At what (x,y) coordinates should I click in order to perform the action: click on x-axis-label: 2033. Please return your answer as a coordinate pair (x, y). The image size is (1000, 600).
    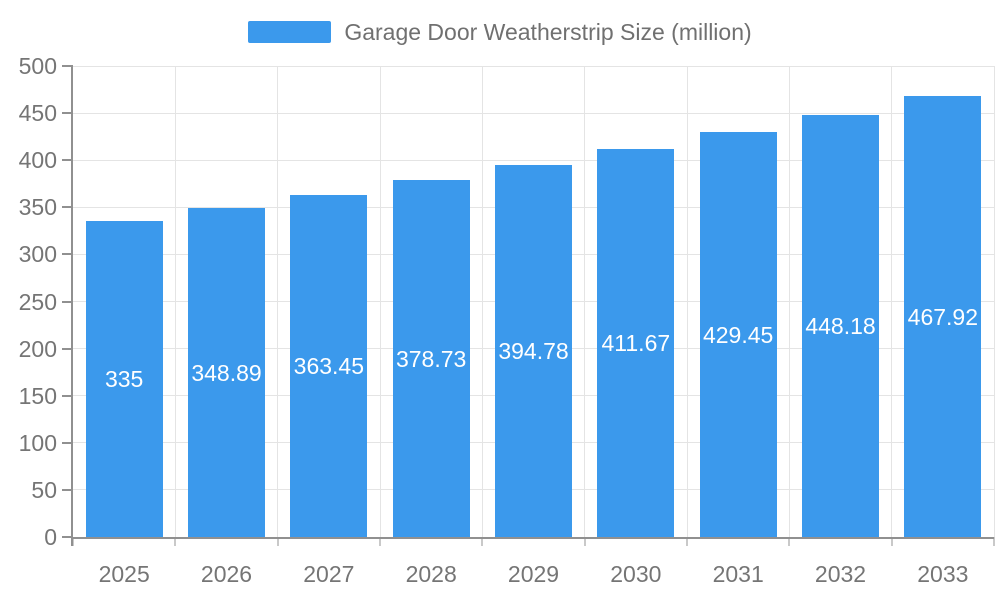
    Looking at the image, I should click on (943, 574).